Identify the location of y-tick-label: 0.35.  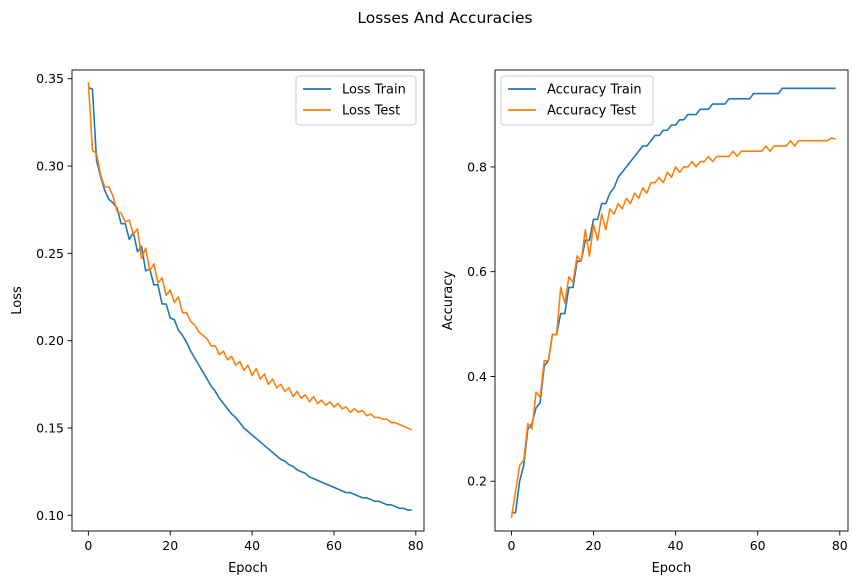
(50, 78).